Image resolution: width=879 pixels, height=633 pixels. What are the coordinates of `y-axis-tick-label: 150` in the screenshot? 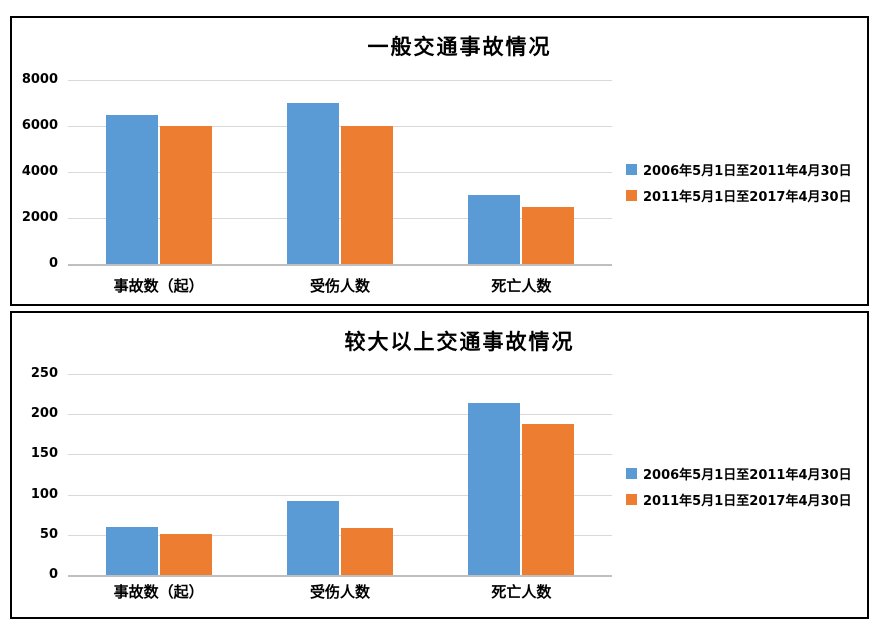 It's located at (44, 454).